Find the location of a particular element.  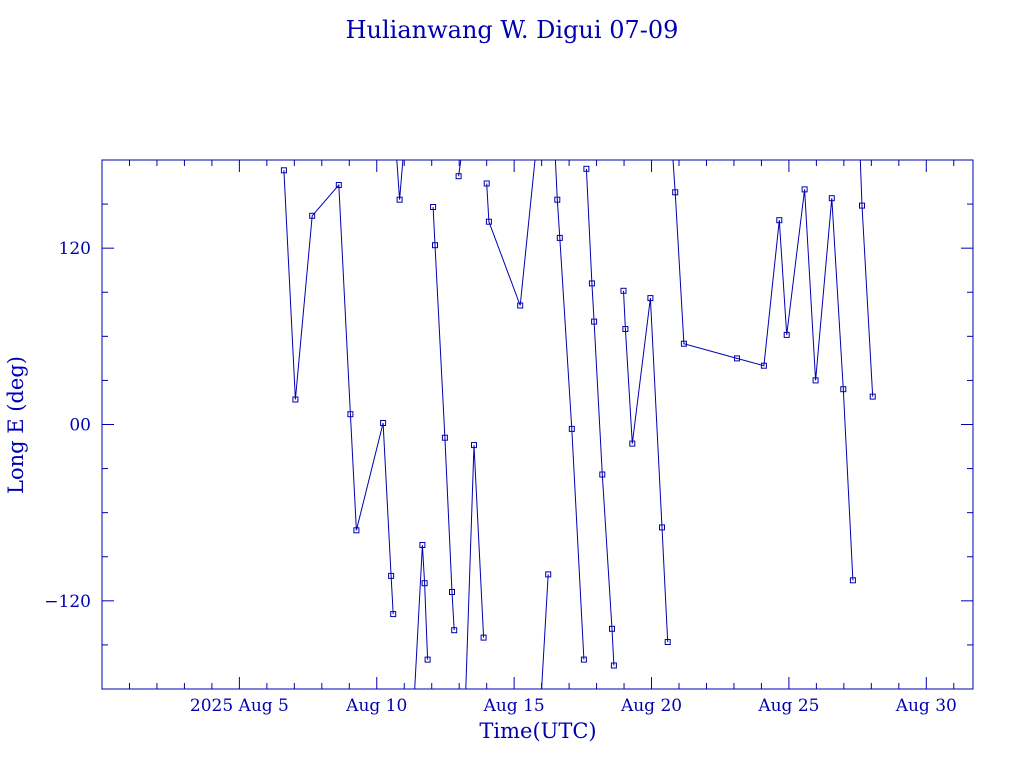

x-tick-label: Aug 30 is located at coordinates (926, 706).